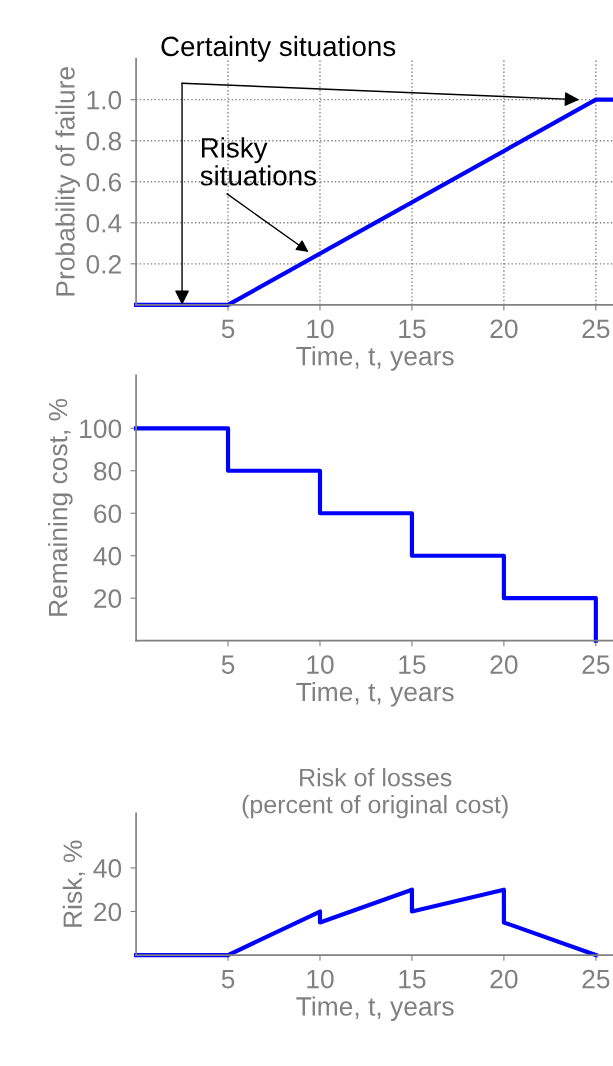 Image resolution: width=613 pixels, height=1066 pixels. What do you see at coordinates (60, 507) in the screenshot?
I see `y-axis-title: Remaining cost, %` at bounding box center [60, 507].